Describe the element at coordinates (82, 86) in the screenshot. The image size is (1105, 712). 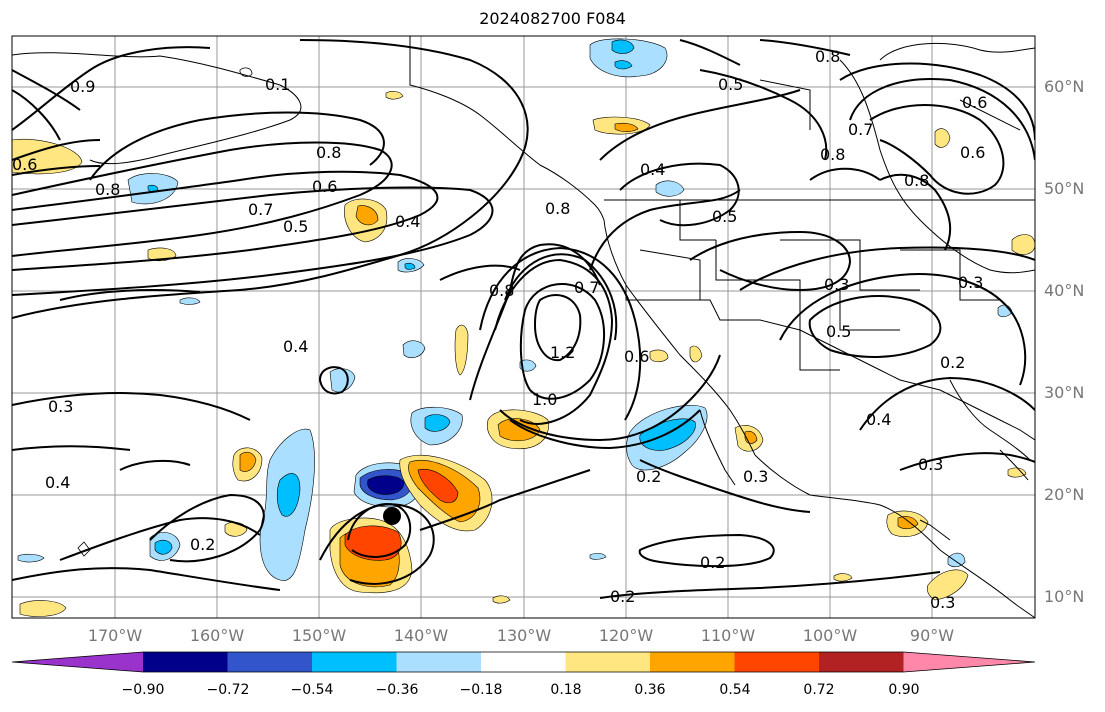
I see `contour-label: 0.9` at that location.